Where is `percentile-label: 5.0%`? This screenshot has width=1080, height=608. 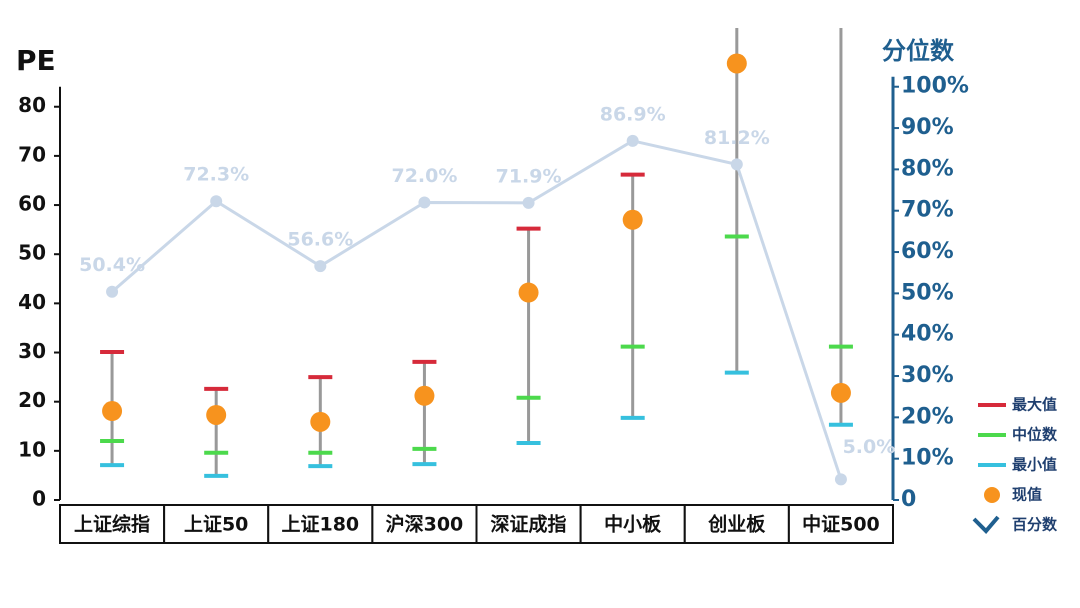 percentile-label: 5.0% is located at coordinates (869, 447).